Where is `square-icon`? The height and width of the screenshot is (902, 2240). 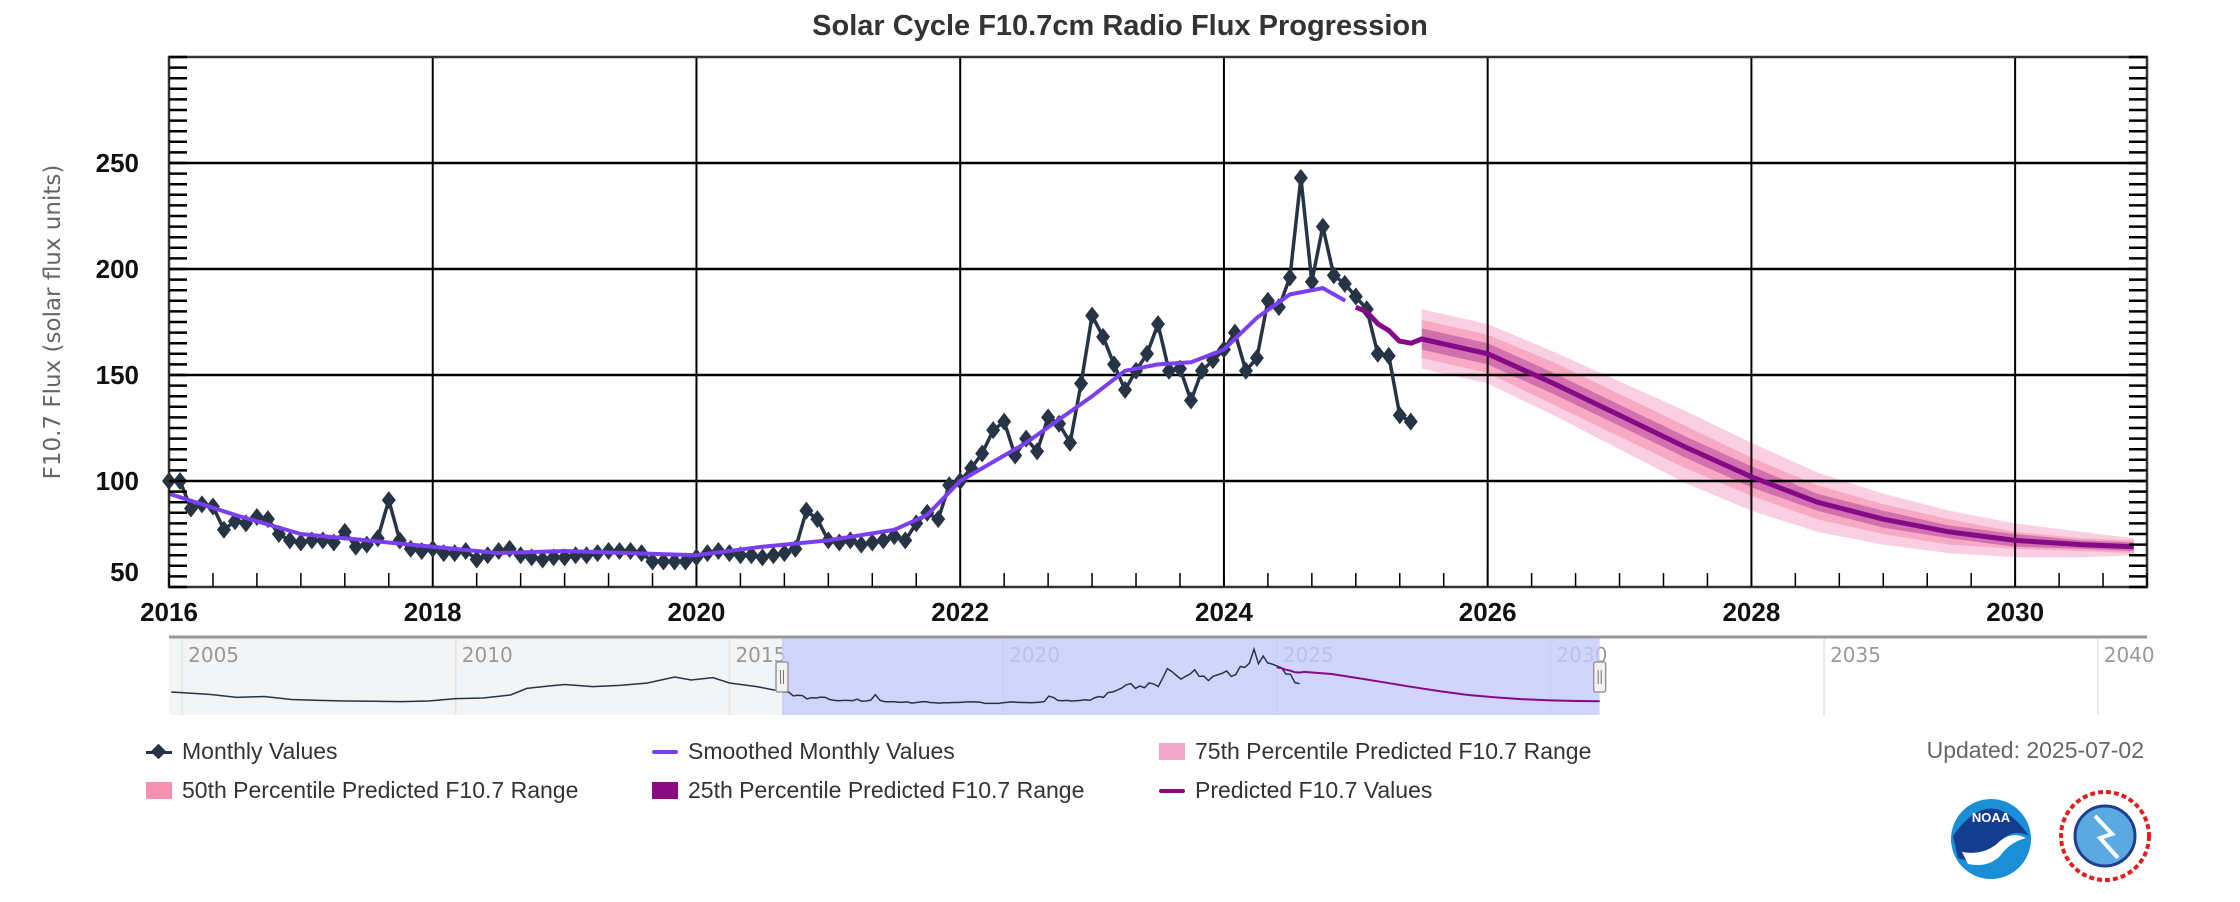 square-icon is located at coordinates (159, 790).